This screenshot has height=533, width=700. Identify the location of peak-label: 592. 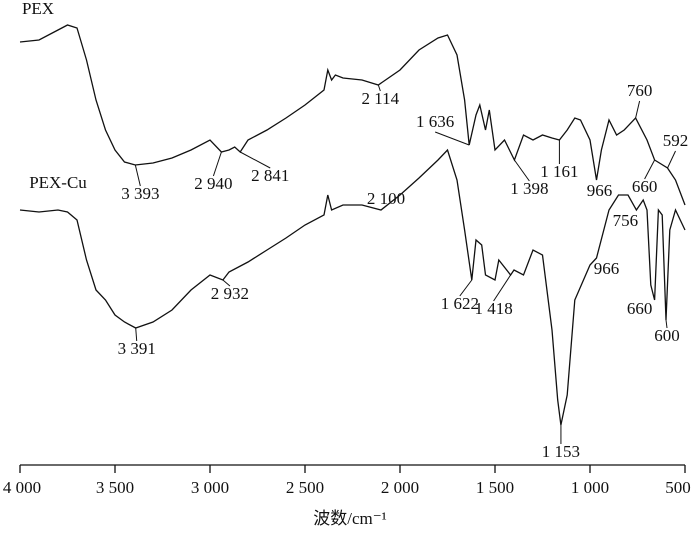
(676, 140).